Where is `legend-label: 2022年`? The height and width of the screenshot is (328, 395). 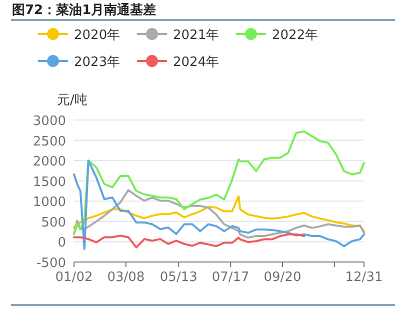 legend-label: 2022年 is located at coordinates (295, 35).